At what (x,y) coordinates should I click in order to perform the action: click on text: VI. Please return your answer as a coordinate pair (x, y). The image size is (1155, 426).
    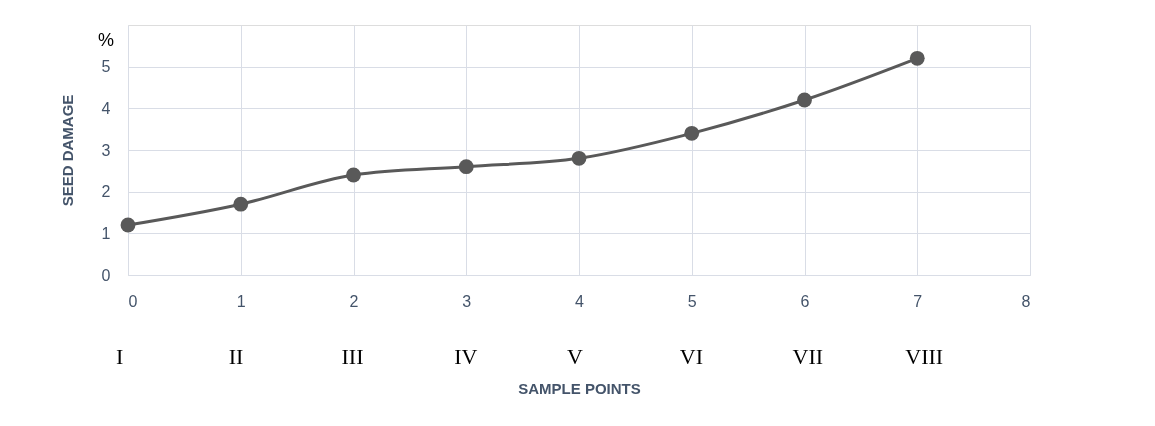
    Looking at the image, I should click on (691, 356).